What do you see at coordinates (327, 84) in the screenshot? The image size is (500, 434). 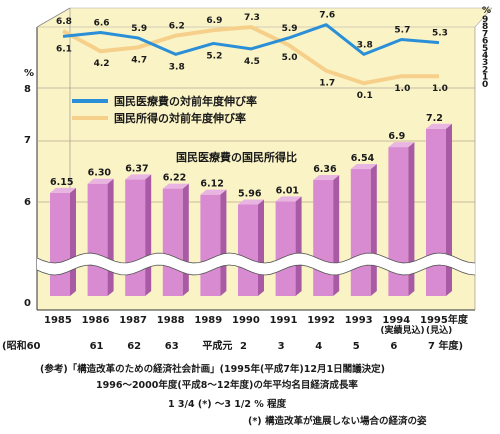 I see `line-value-label: 1.7` at bounding box center [327, 84].